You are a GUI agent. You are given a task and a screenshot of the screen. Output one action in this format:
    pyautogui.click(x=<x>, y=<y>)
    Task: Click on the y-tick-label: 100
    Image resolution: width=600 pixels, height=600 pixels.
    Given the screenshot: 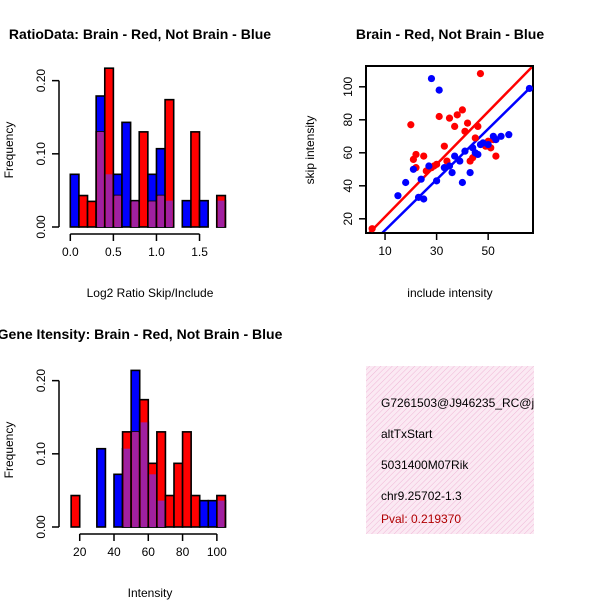 What is the action you would take?
    pyautogui.click(x=348, y=86)
    